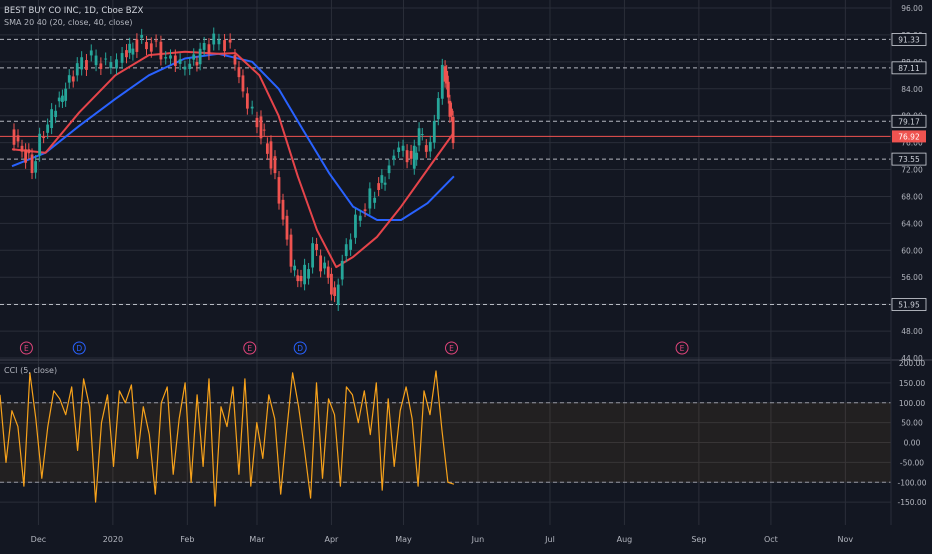 This screenshot has width=932, height=554. What do you see at coordinates (227, 438) in the screenshot?
I see `cci-lines` at bounding box center [227, 438].